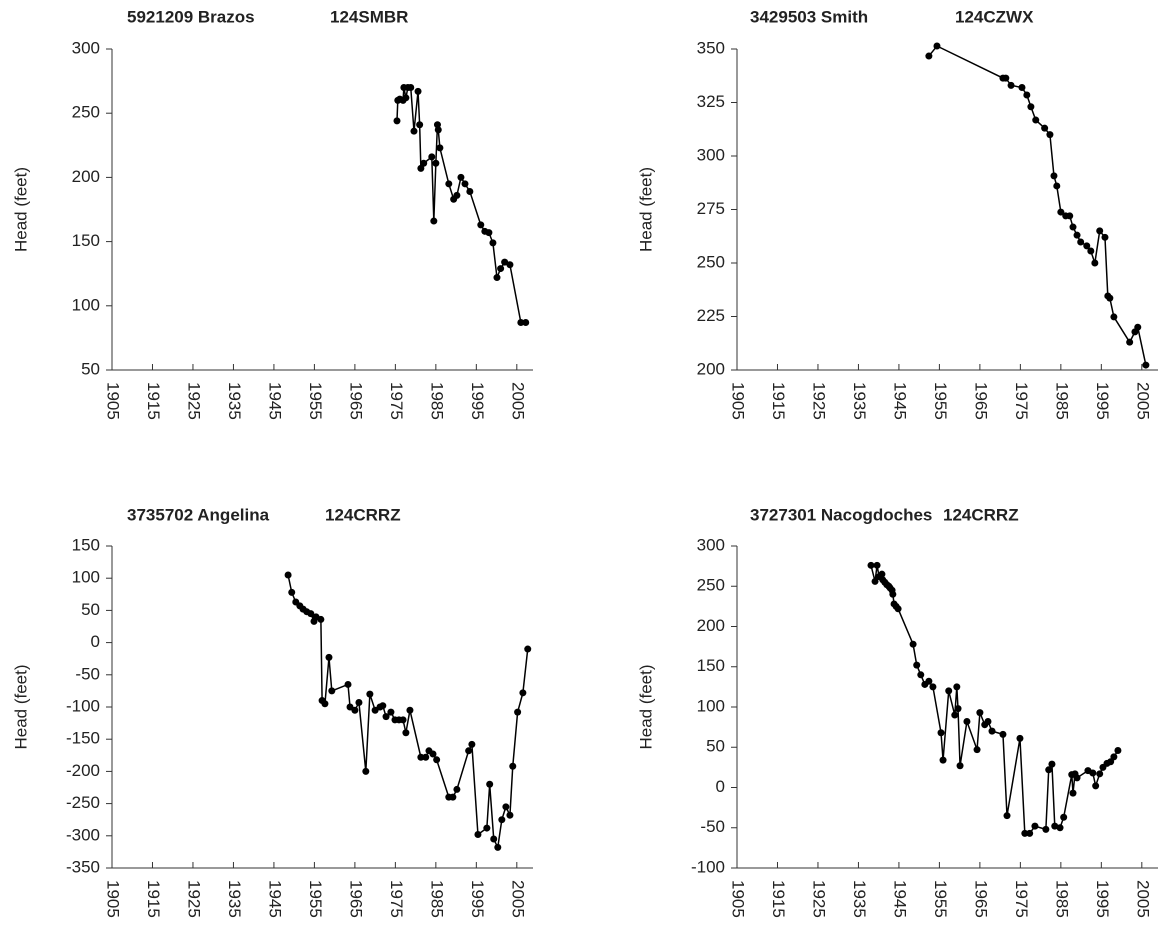  Describe the element at coordinates (711, 315) in the screenshot. I see `y-tick-label: 225` at that location.